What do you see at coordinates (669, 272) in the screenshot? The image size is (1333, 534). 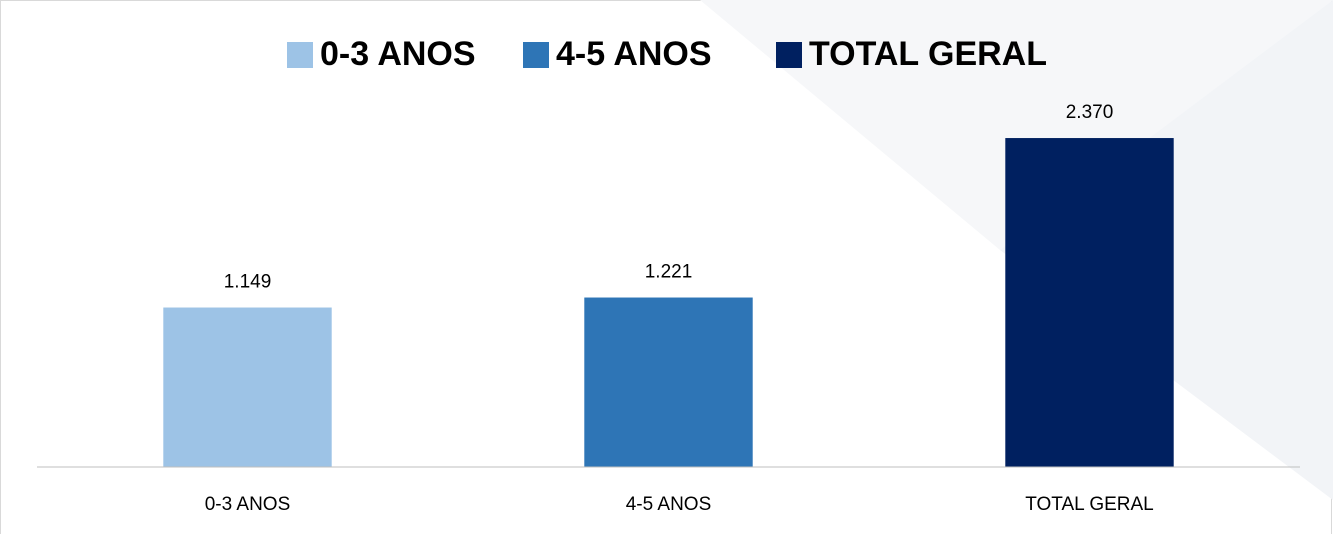 I see `data-label: 1.221` at bounding box center [669, 272].